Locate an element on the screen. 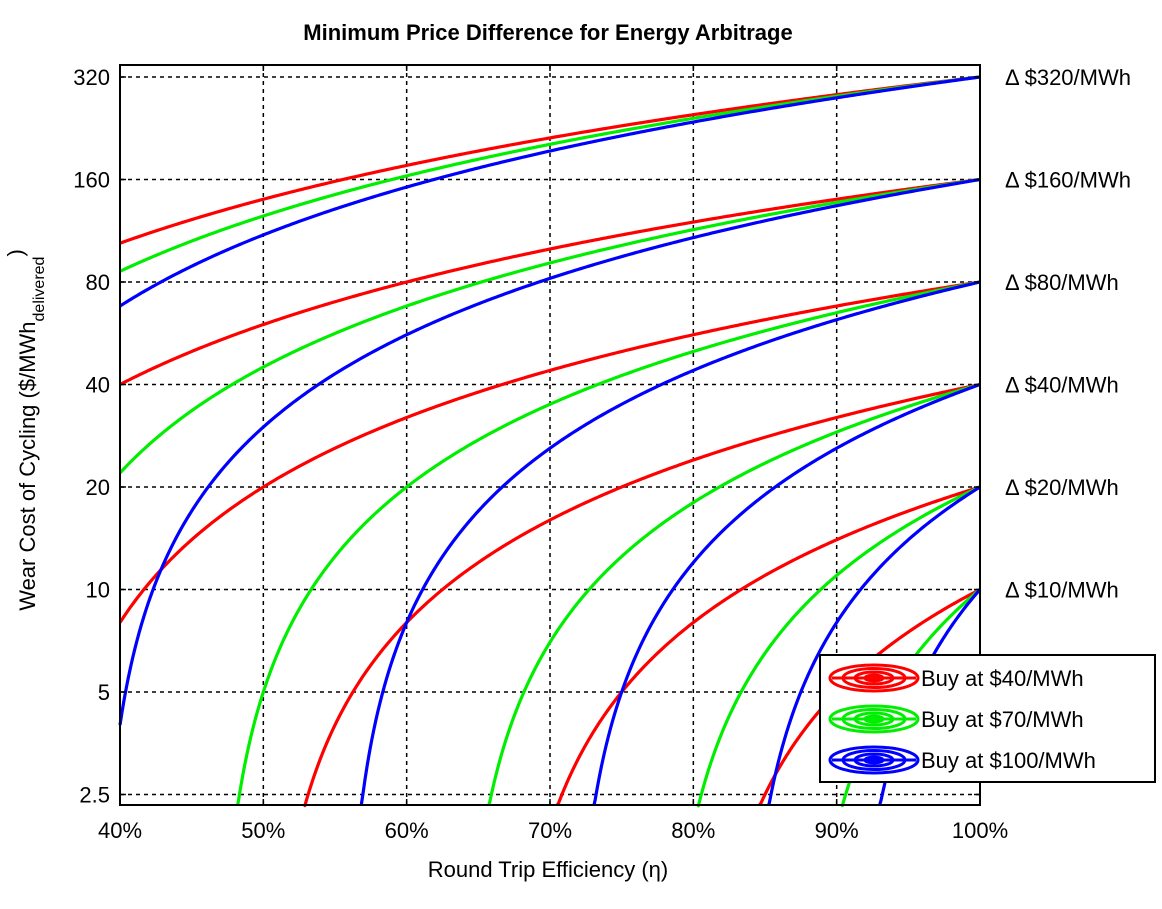  x-tick-label: 100% is located at coordinates (980, 830).